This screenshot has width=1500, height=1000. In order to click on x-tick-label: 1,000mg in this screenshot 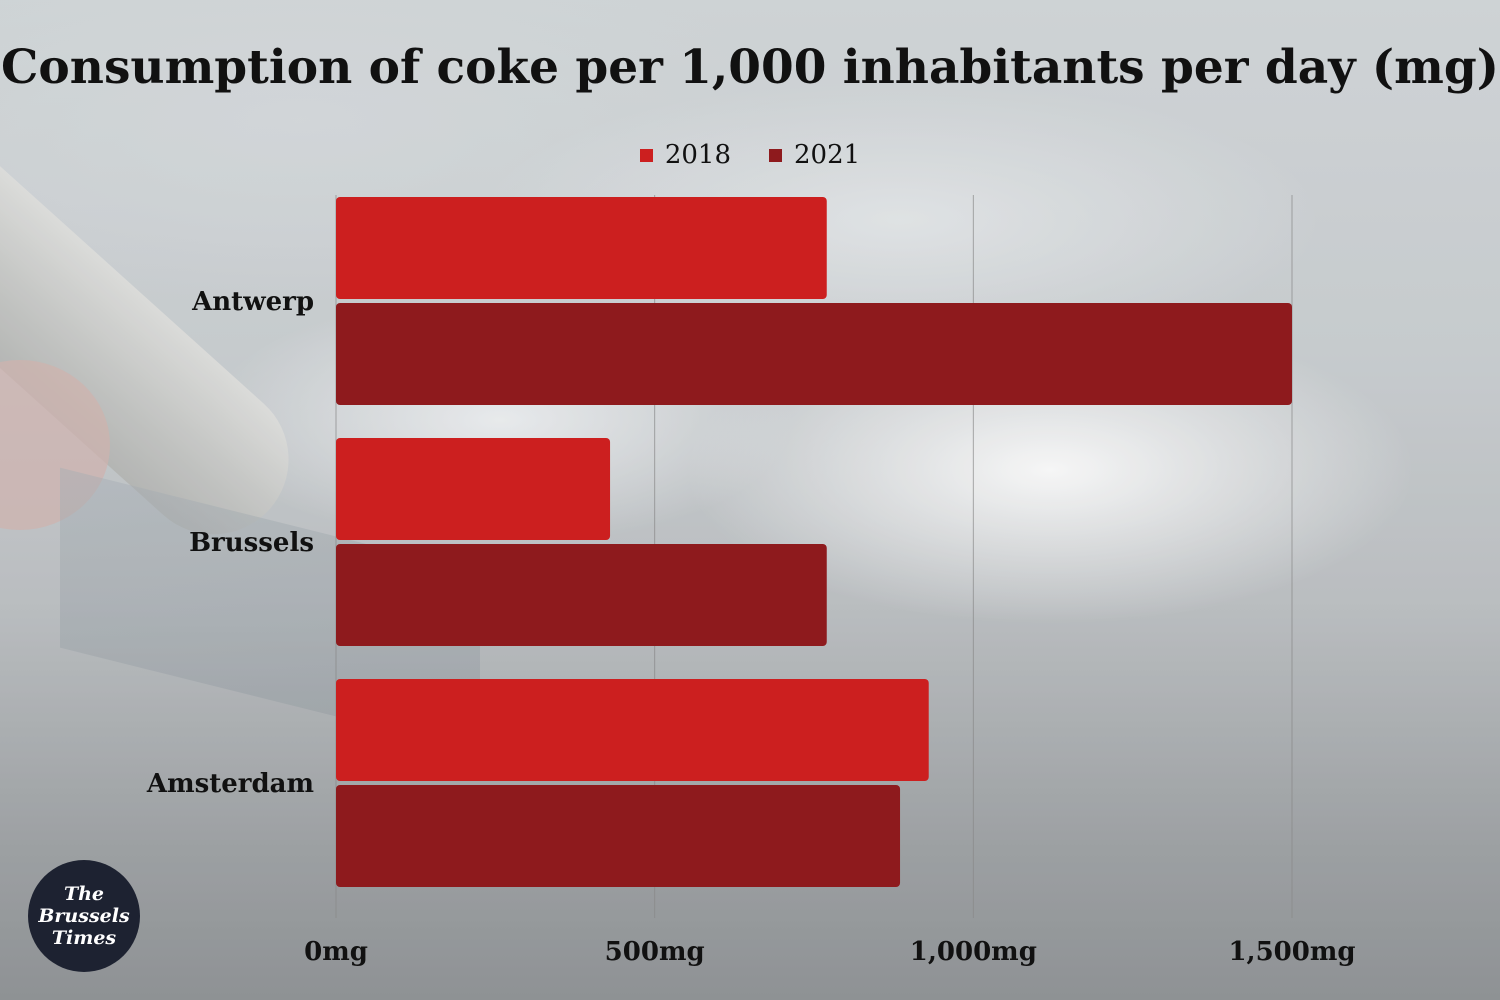, I will do `click(973, 952)`.